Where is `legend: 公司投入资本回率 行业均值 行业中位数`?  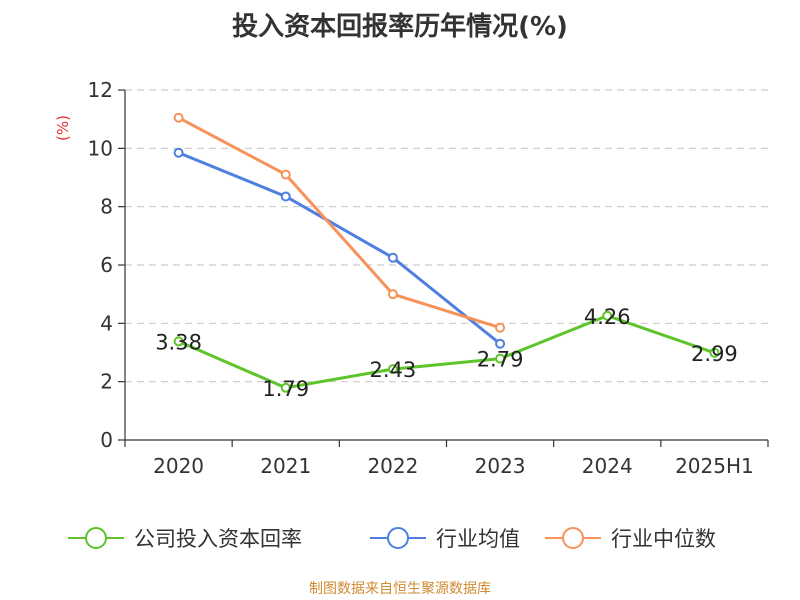 legend: 公司投入资本回率 行业均值 行业中位数 is located at coordinates (392, 539).